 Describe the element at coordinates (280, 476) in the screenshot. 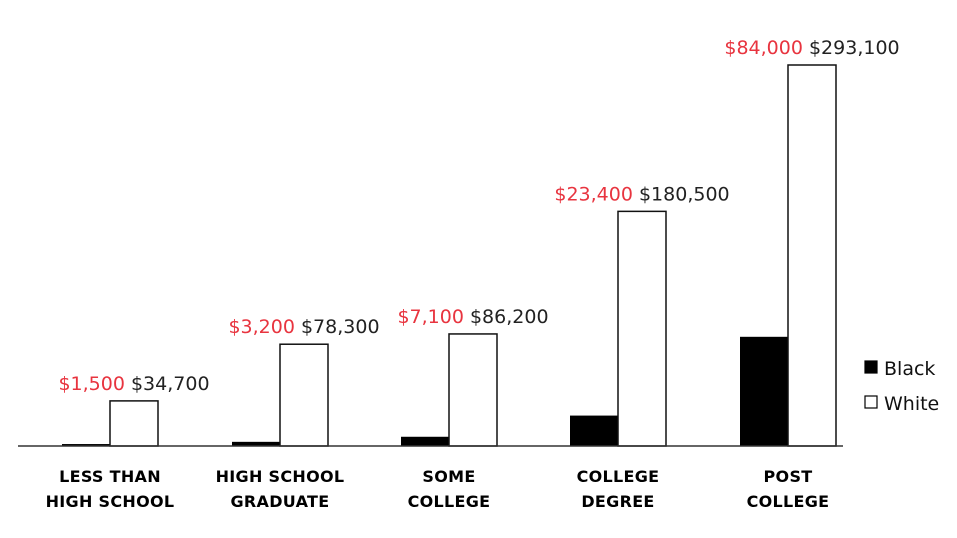

I see `category-label-1-line-0: HIGH SCHOOL` at that location.